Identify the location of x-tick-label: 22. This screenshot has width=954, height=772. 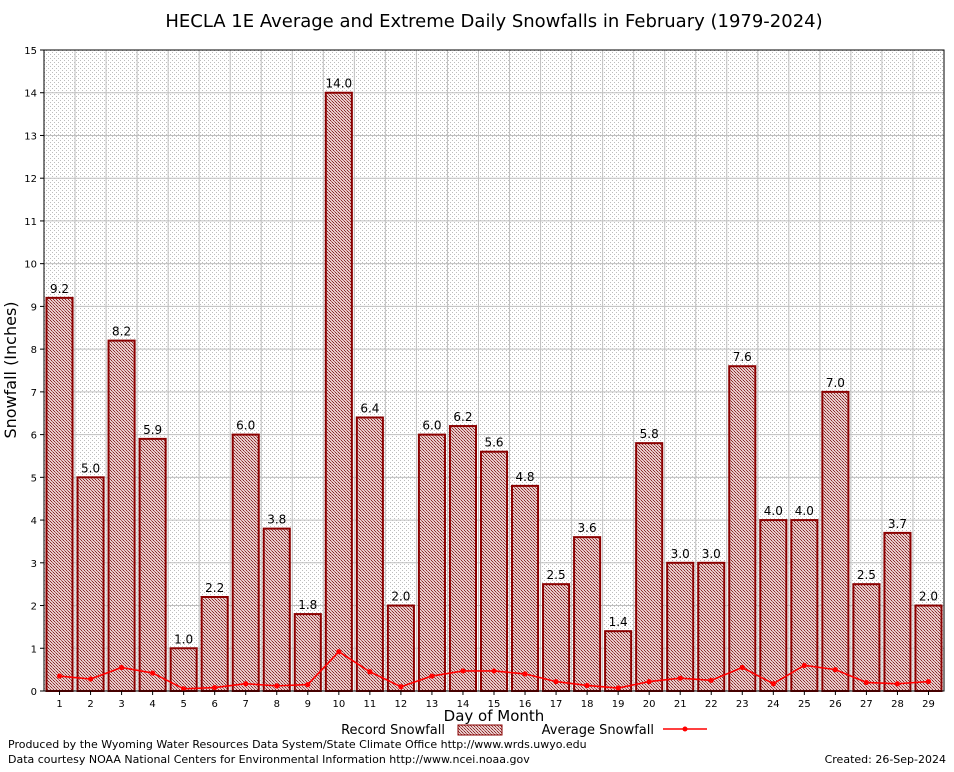
(711, 704).